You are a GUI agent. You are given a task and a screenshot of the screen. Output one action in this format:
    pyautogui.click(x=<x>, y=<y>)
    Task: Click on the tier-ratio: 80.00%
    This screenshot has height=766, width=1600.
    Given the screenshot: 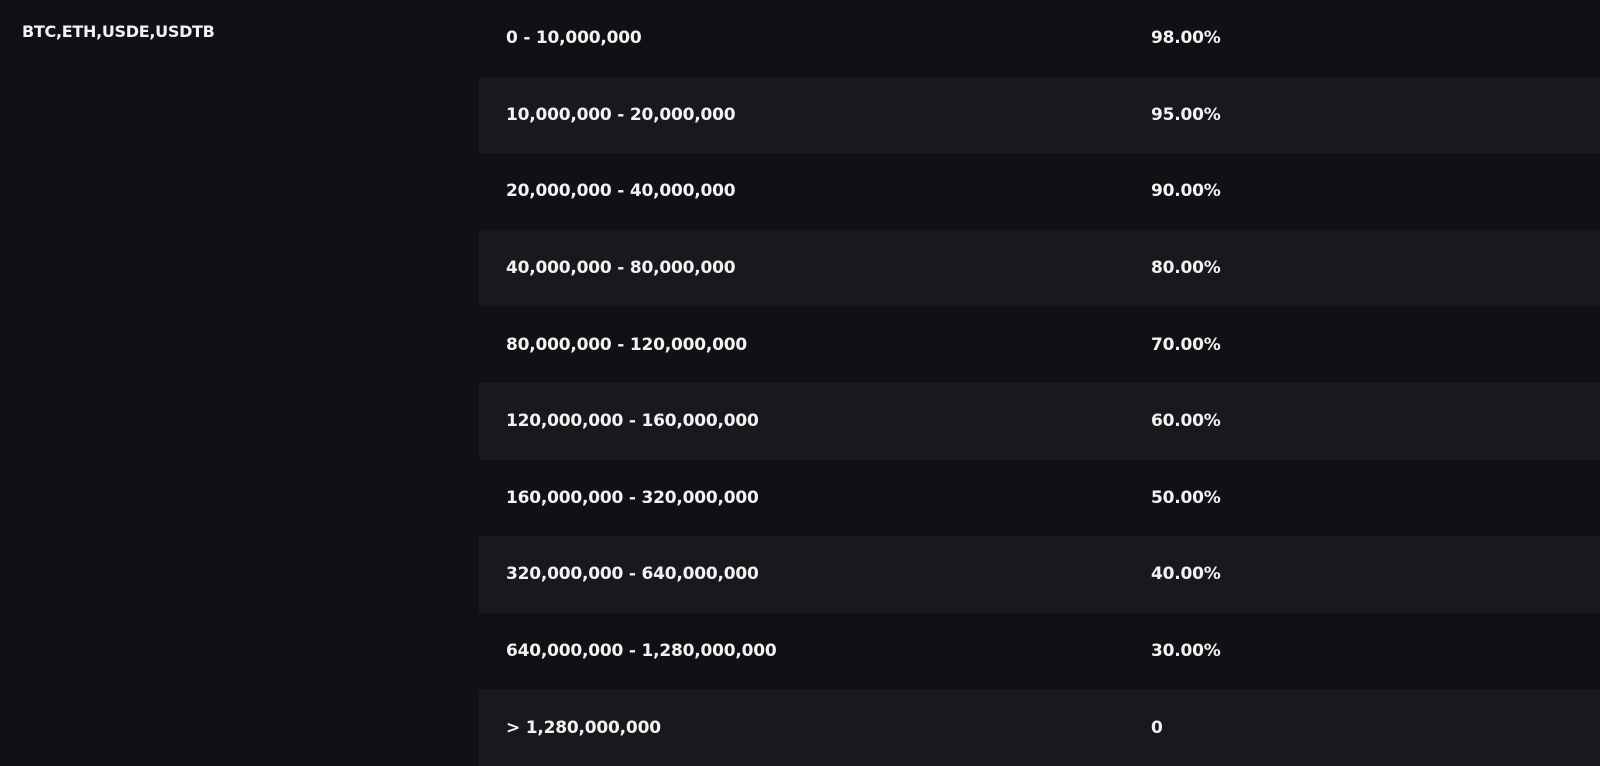 What is the action you would take?
    pyautogui.click(x=1186, y=268)
    